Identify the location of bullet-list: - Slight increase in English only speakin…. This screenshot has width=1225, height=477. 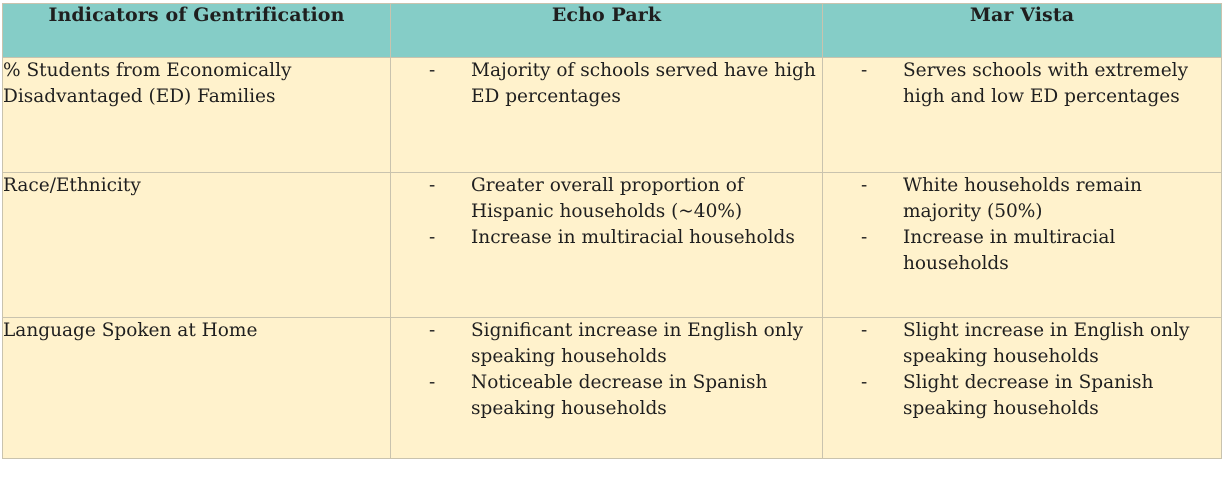
(1022, 370).